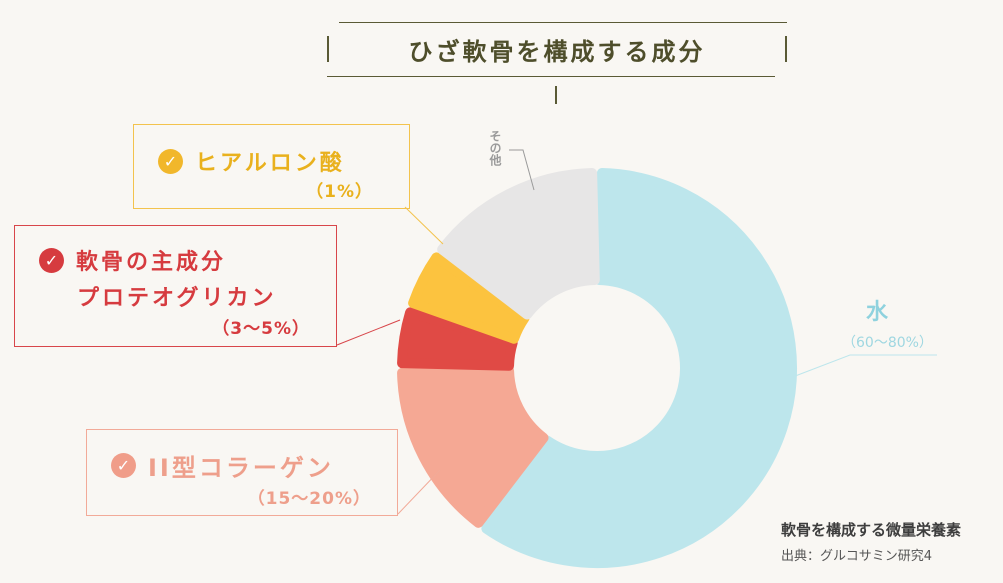 The height and width of the screenshot is (583, 1003). I want to click on callout-proteoglycan: ✓ 軟骨の主成分 プロテオグリカン （3〜5%）, so click(175, 286).